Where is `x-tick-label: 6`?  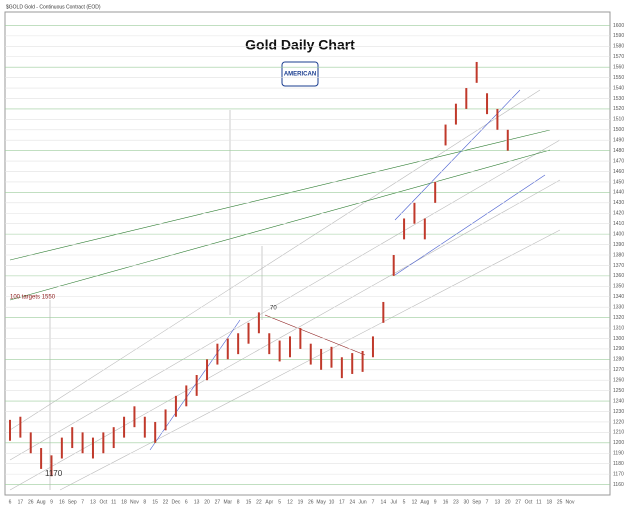 x-tick-label: 6 is located at coordinates (186, 502).